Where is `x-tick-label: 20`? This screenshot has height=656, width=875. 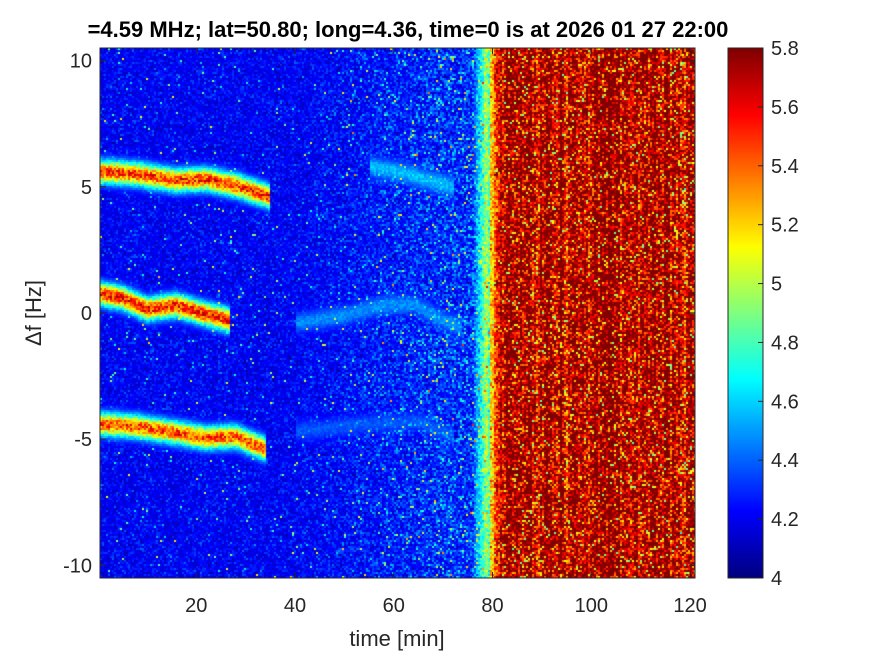 x-tick-label: 20 is located at coordinates (196, 606).